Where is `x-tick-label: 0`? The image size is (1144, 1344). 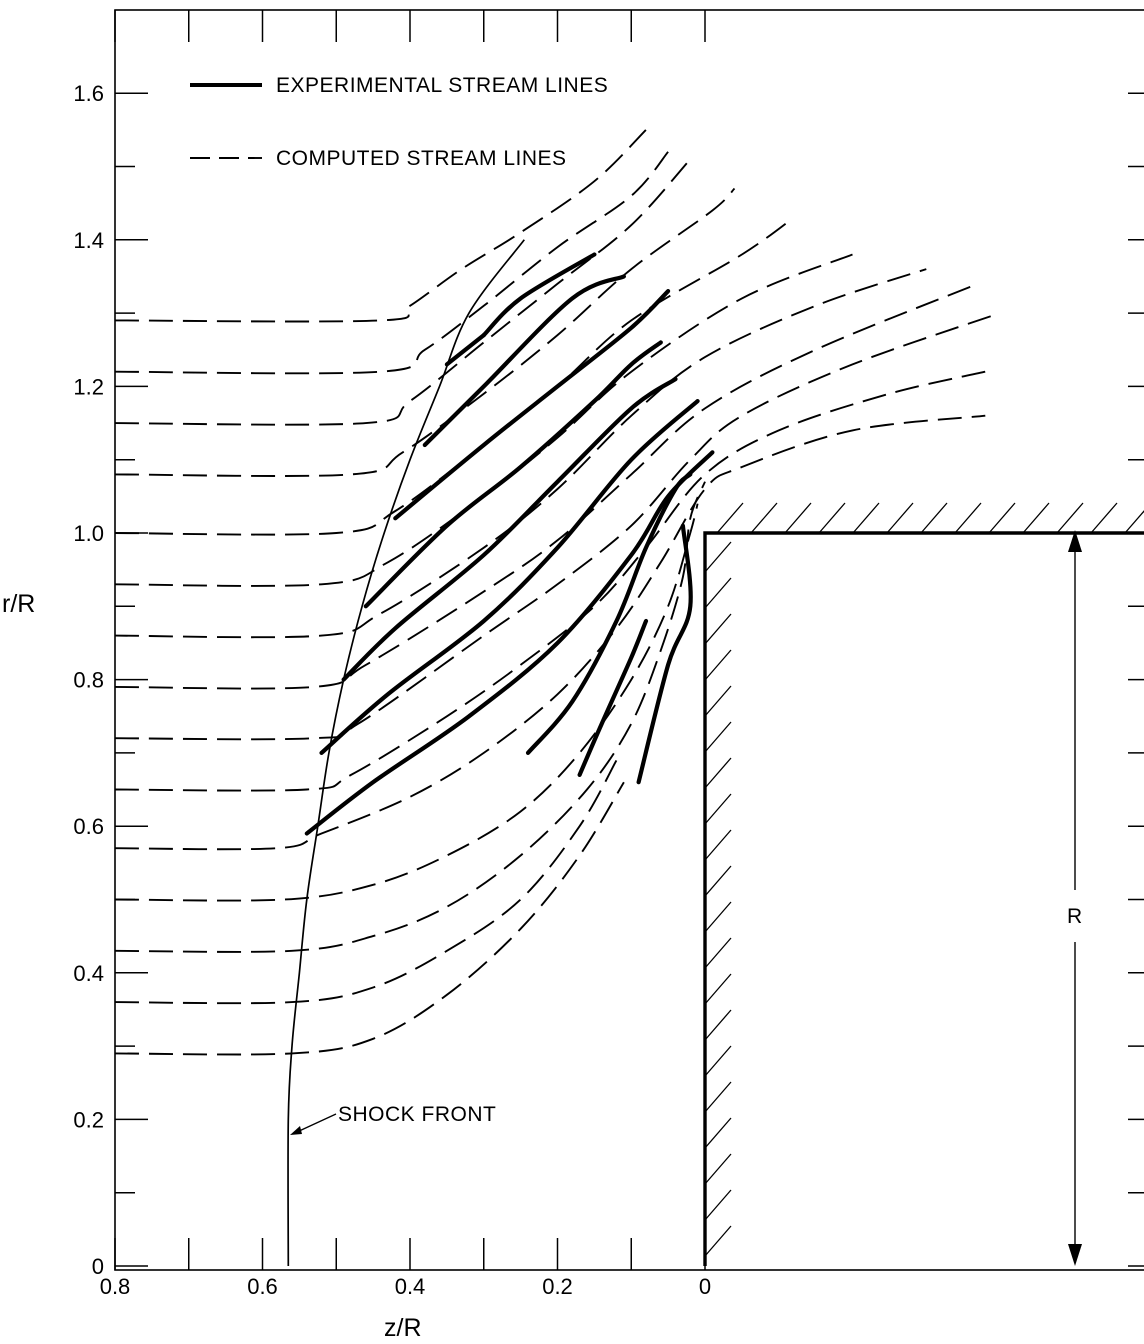
x-tick-label: 0 is located at coordinates (705, 1286).